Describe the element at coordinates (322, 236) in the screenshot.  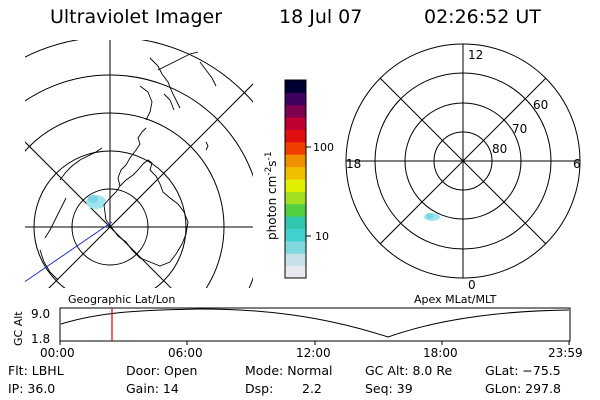
I see `colorbar-label-10: 10` at that location.